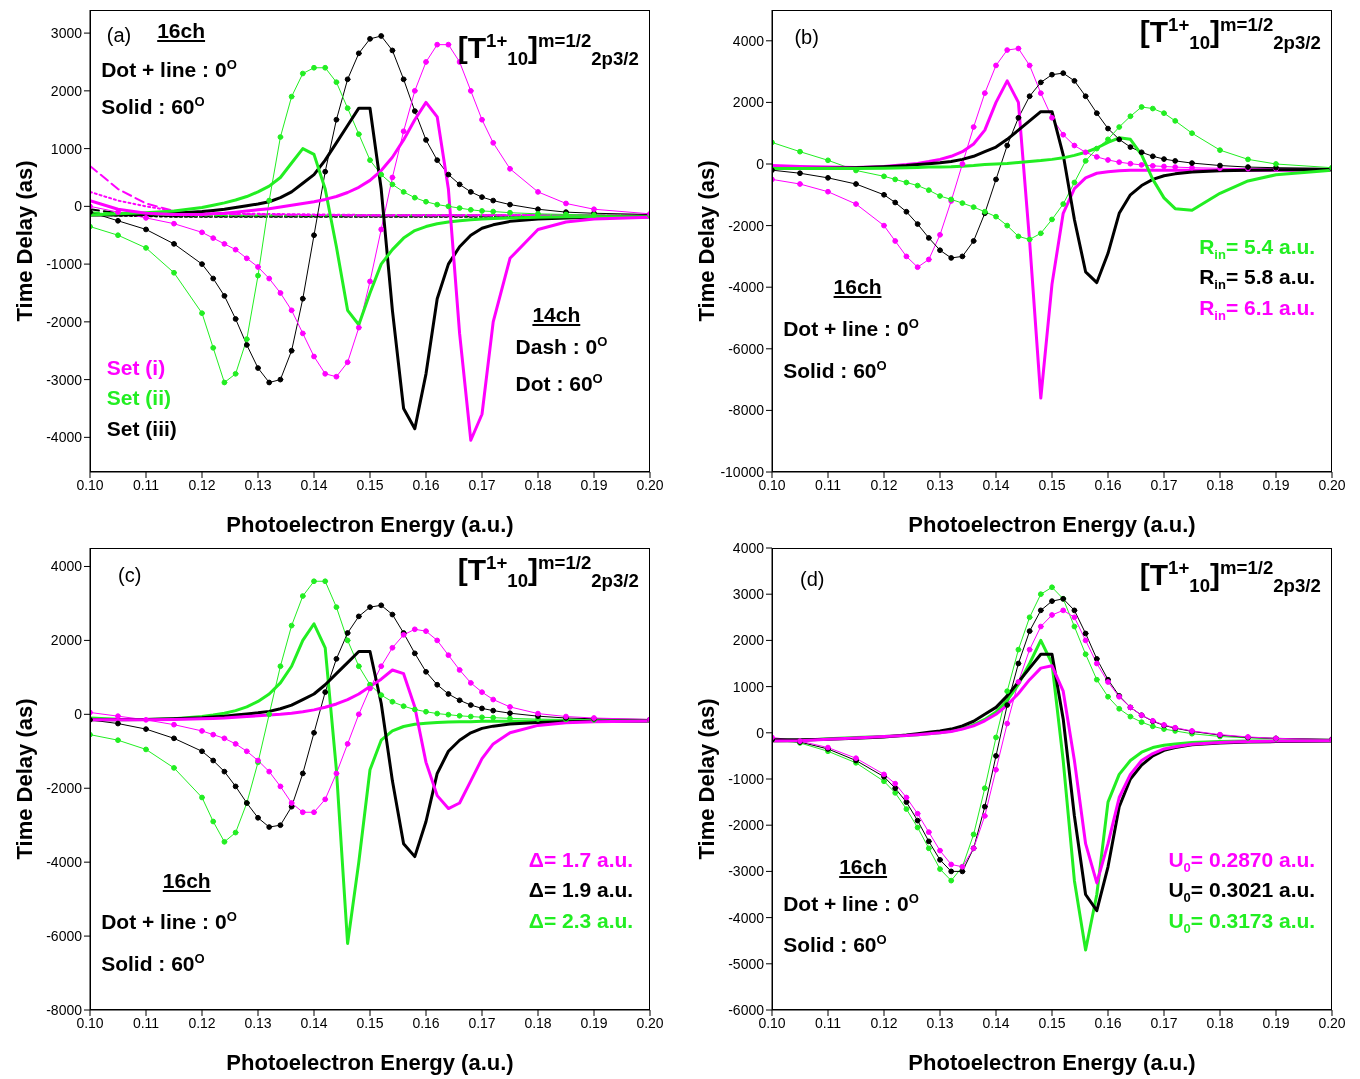  Describe the element at coordinates (119, 35) in the screenshot. I see `annotation: (a)` at that location.